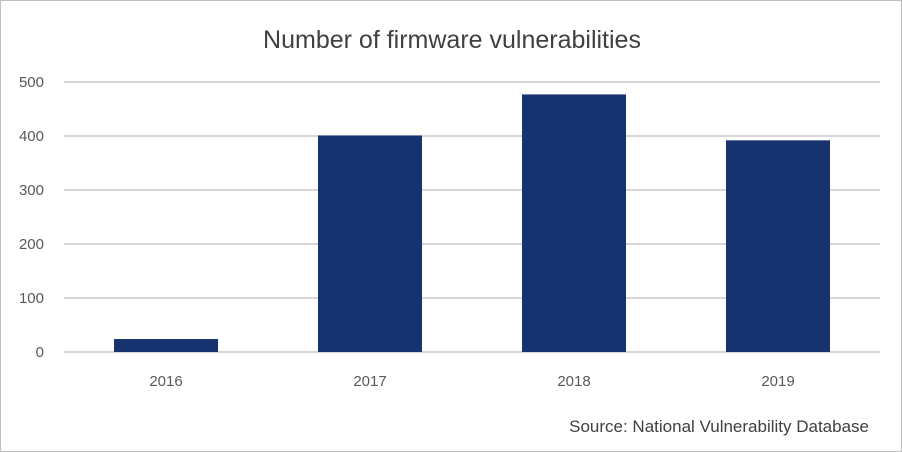  Describe the element at coordinates (40, 352) in the screenshot. I see `y-tick-label: 0` at that location.